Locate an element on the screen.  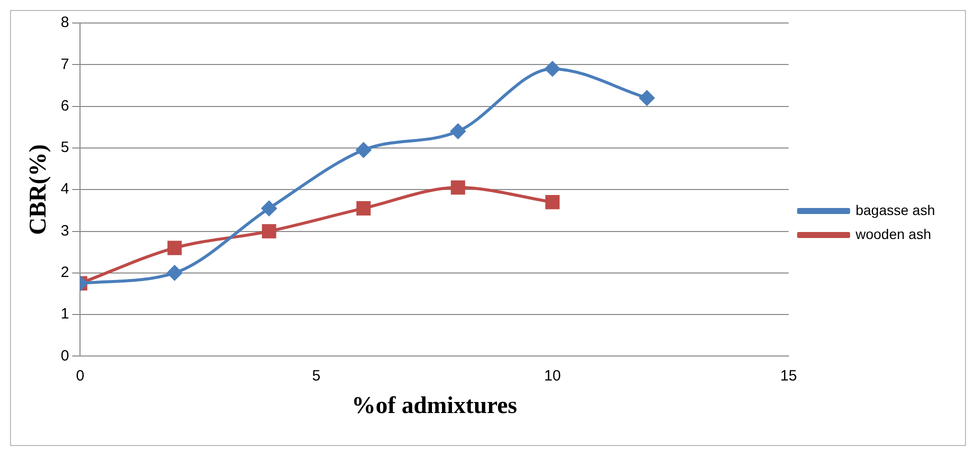
y-tick-label: 6 is located at coordinates (65, 105).